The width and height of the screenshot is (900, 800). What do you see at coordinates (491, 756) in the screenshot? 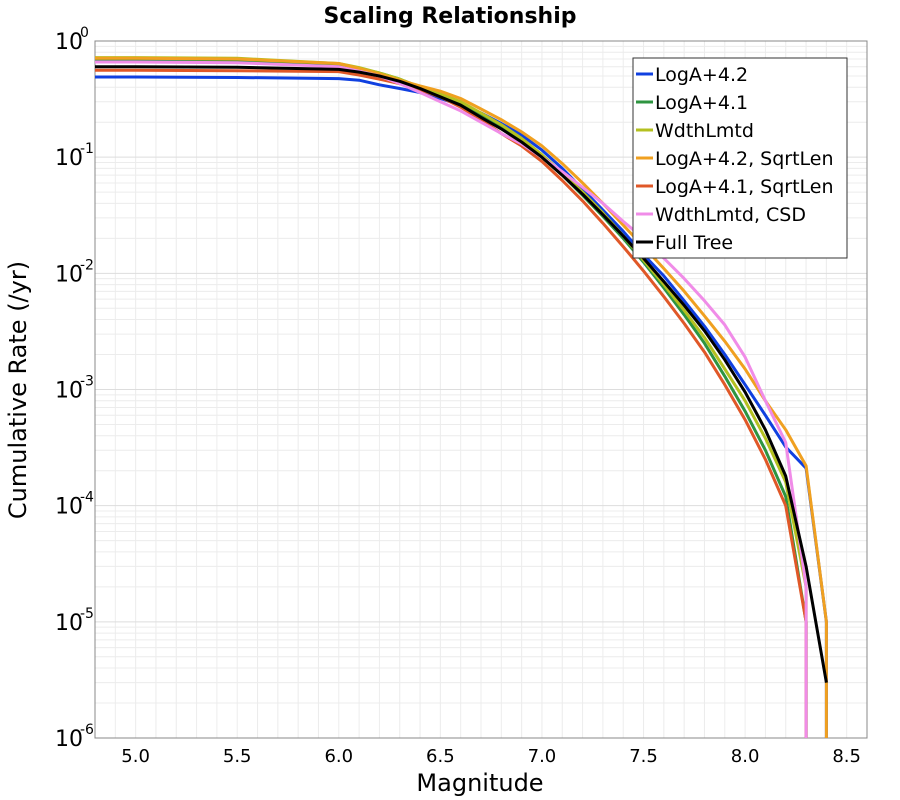
I see `x-tick-labels: 5.0 5.5 6.0 6.5 7.0 7.5 8.0 8.5` at bounding box center [491, 756].